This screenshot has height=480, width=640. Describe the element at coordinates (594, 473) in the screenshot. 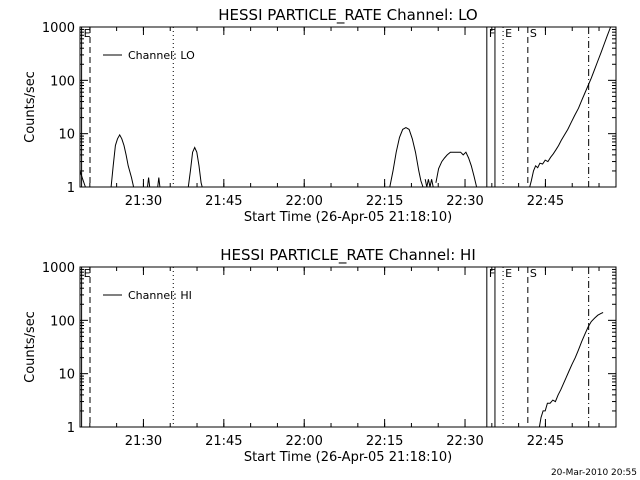

I see `footer-timestamp: 20-Mar-2010 20:55` at that location.